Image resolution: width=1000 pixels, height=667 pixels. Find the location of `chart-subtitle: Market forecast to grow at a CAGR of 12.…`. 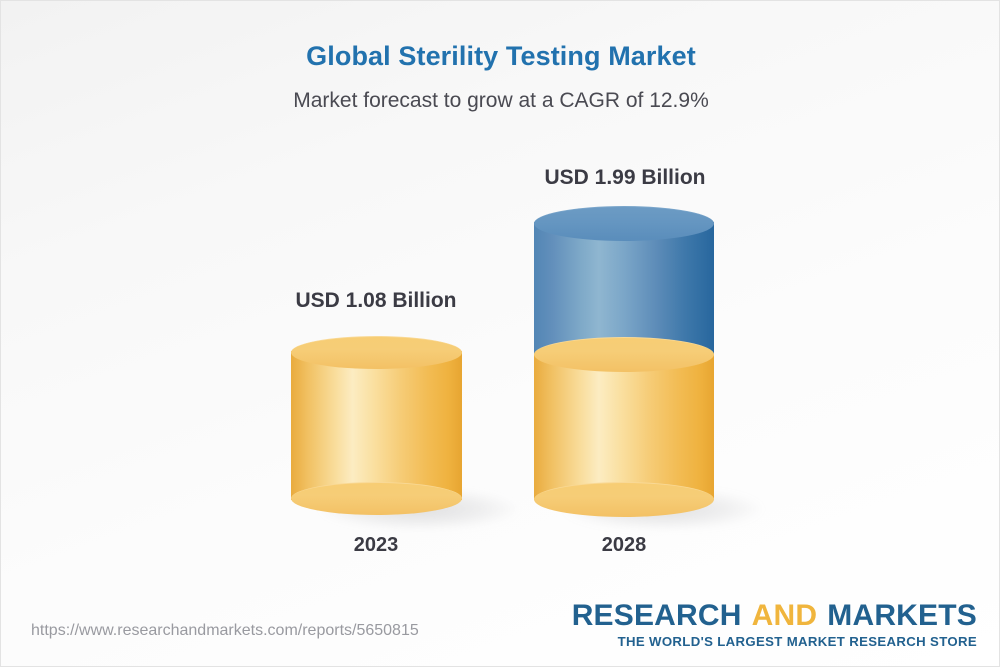

chart-subtitle: Market forecast to grow at a CAGR of 12.… is located at coordinates (501, 100).